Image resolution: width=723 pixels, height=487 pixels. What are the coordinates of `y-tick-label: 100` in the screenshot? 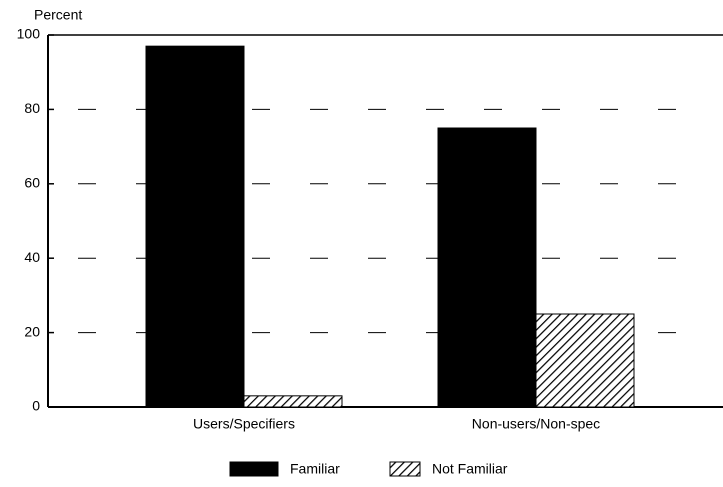 It's located at (29, 34).